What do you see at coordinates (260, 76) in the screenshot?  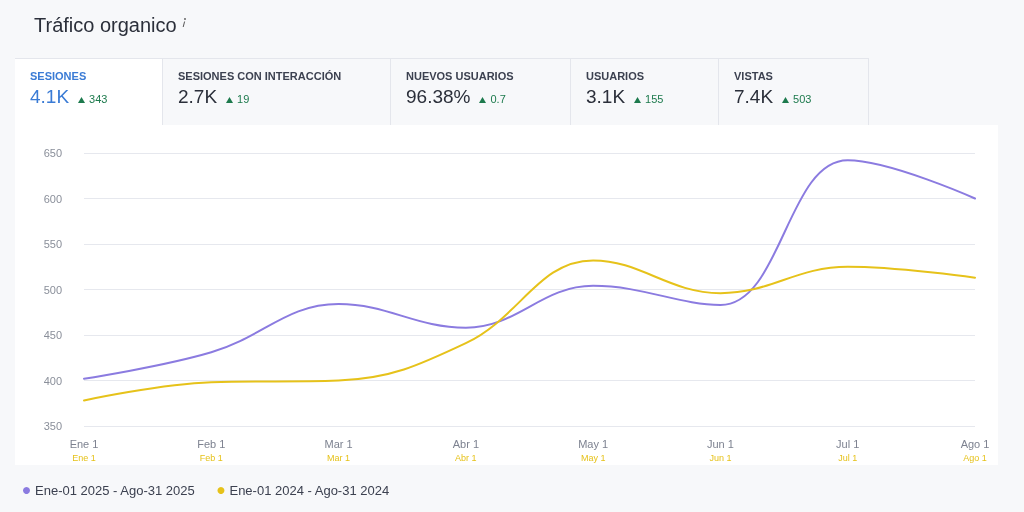 I see `text: SESIONES CON INTERACCIÓN` at bounding box center [260, 76].